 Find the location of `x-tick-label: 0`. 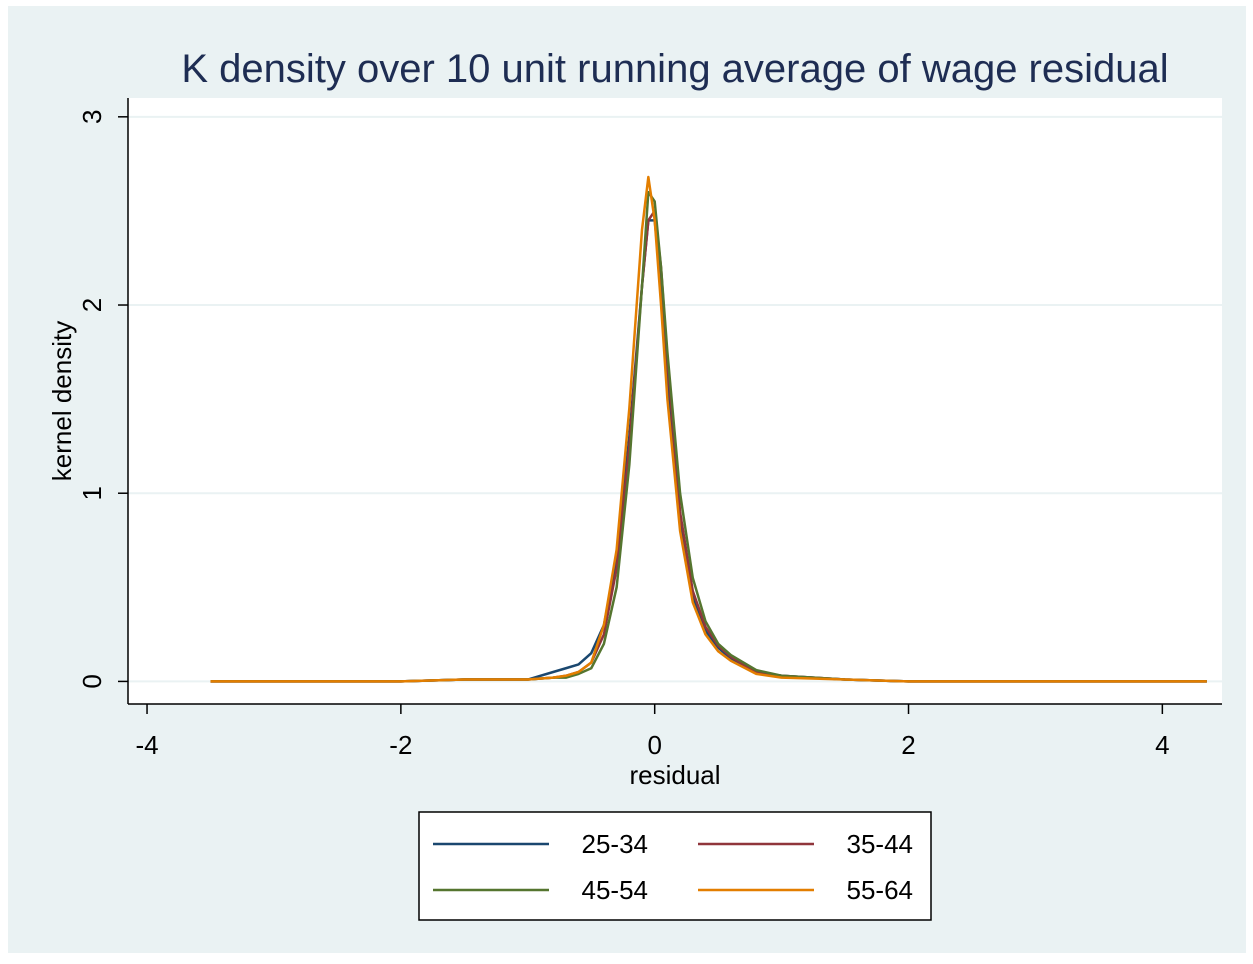

x-tick-label: 0 is located at coordinates (654, 745).